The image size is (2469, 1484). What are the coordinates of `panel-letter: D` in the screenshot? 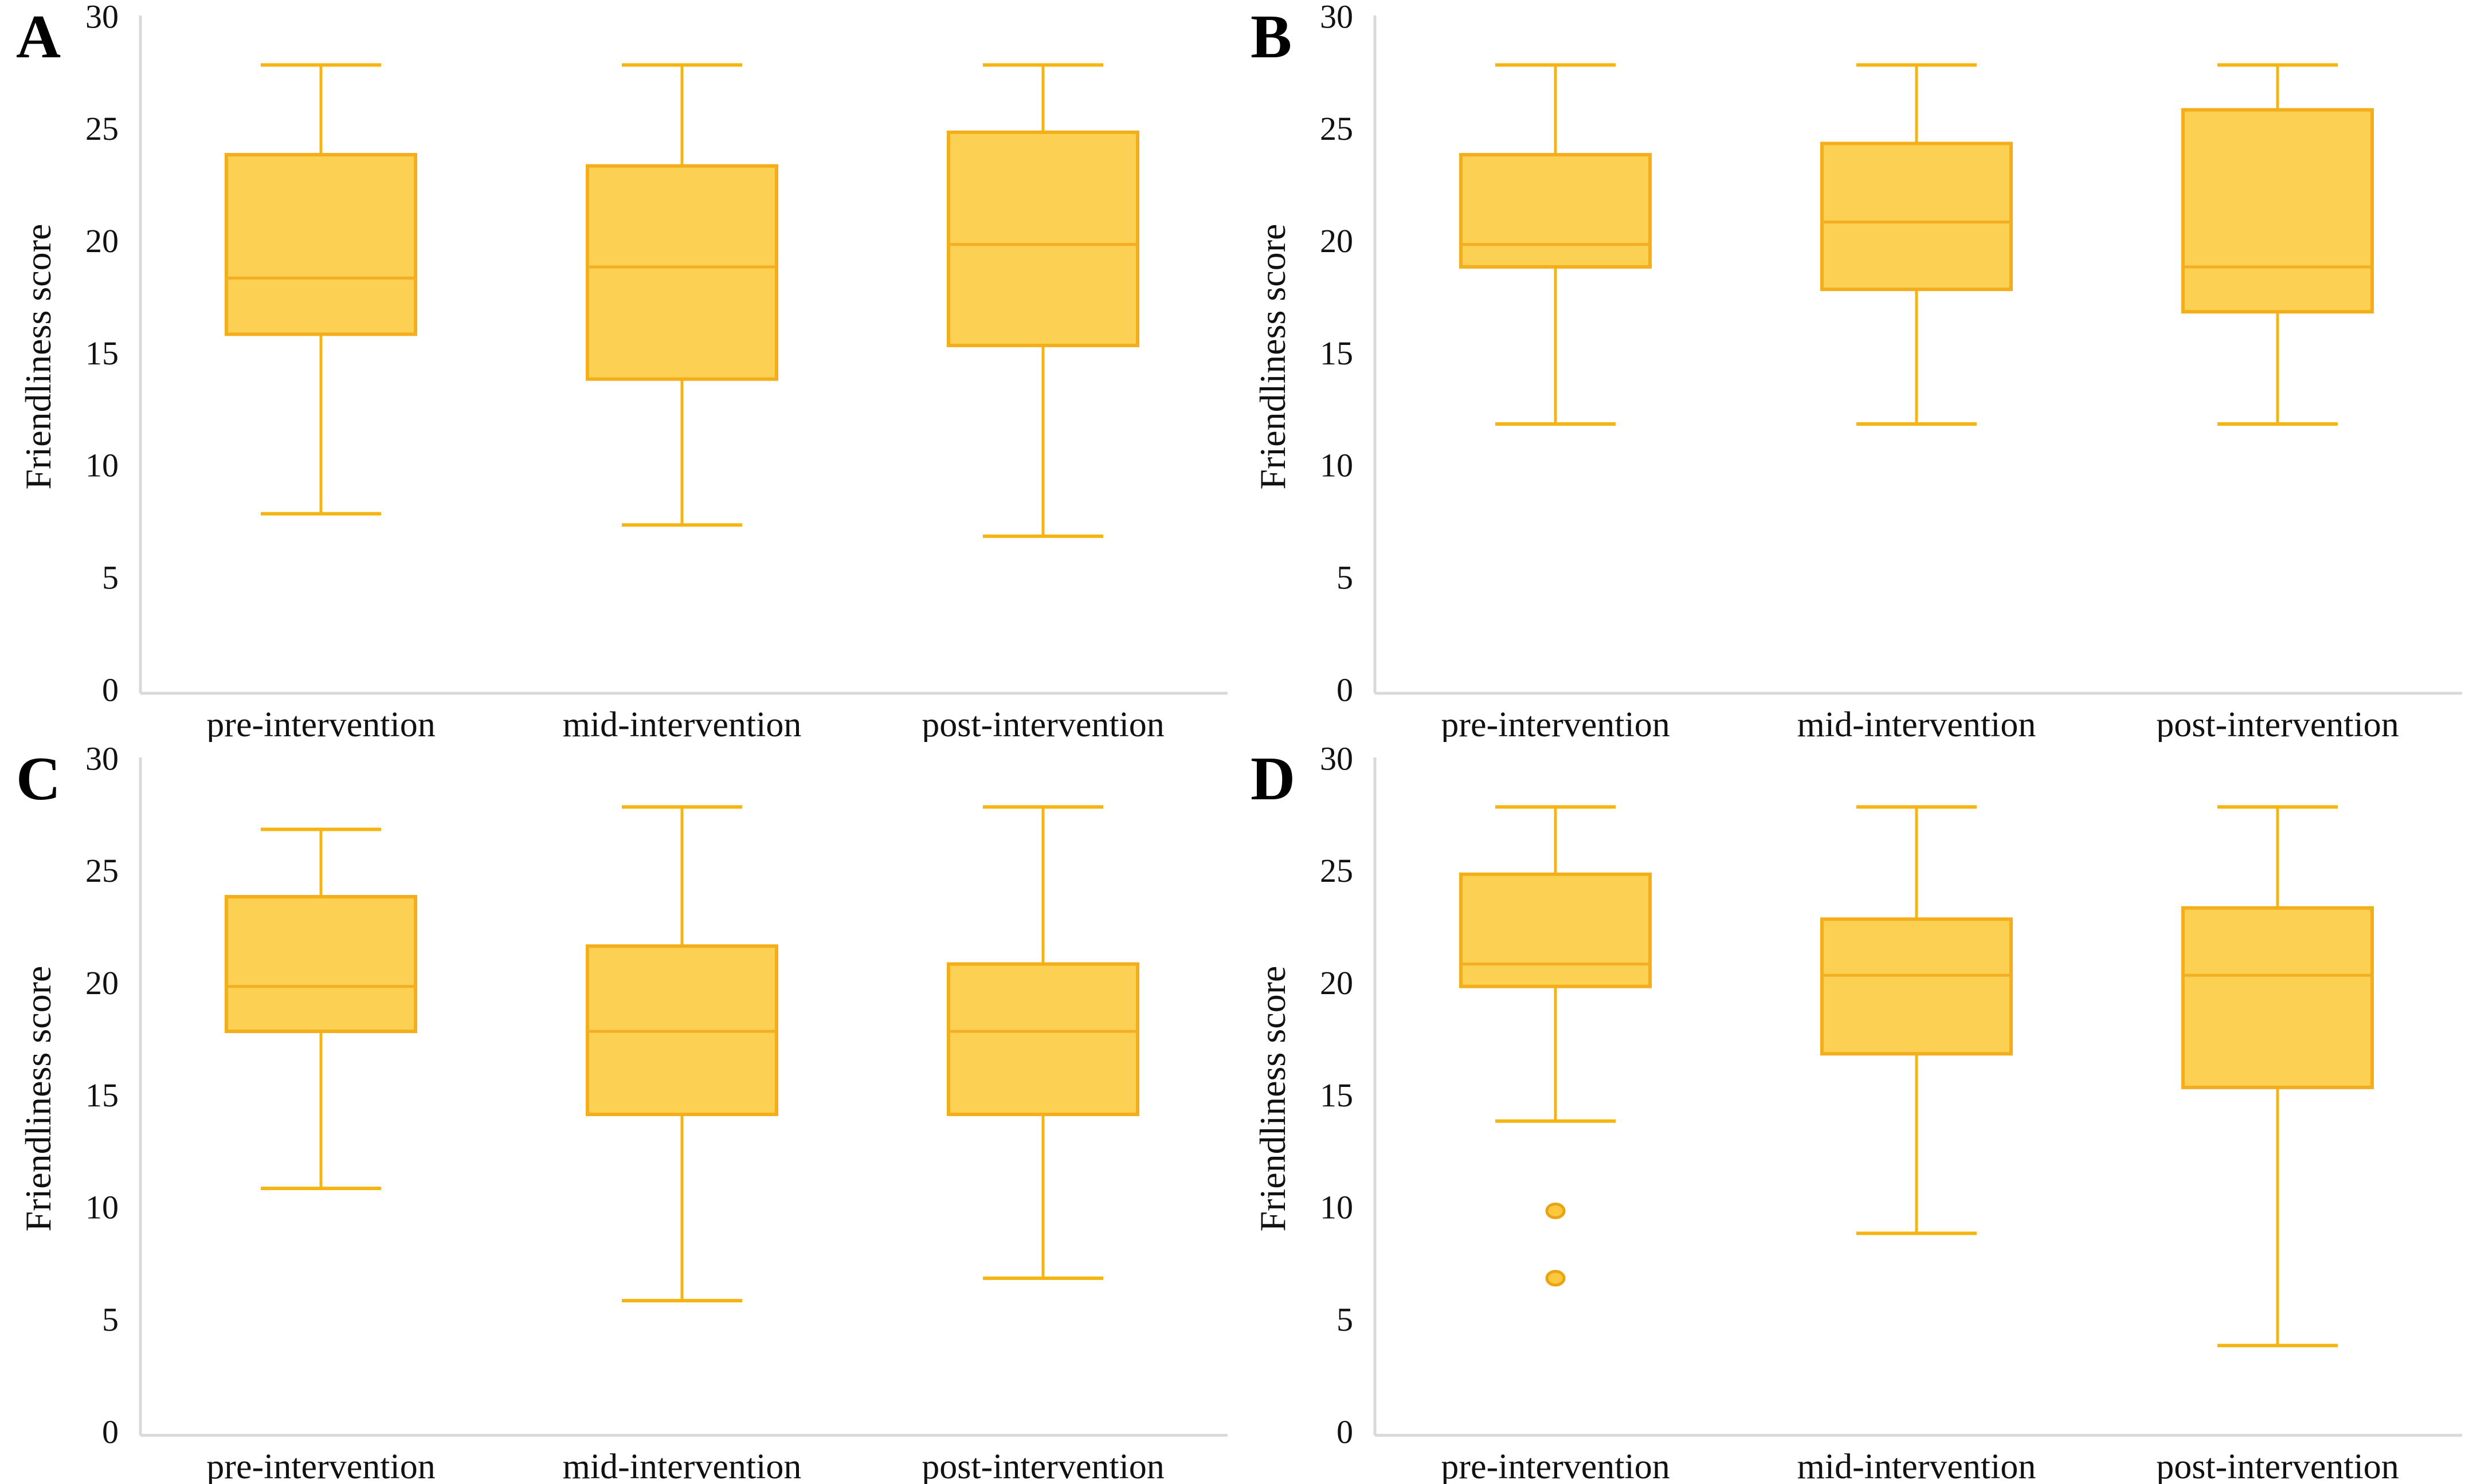 It's located at (1273, 779).